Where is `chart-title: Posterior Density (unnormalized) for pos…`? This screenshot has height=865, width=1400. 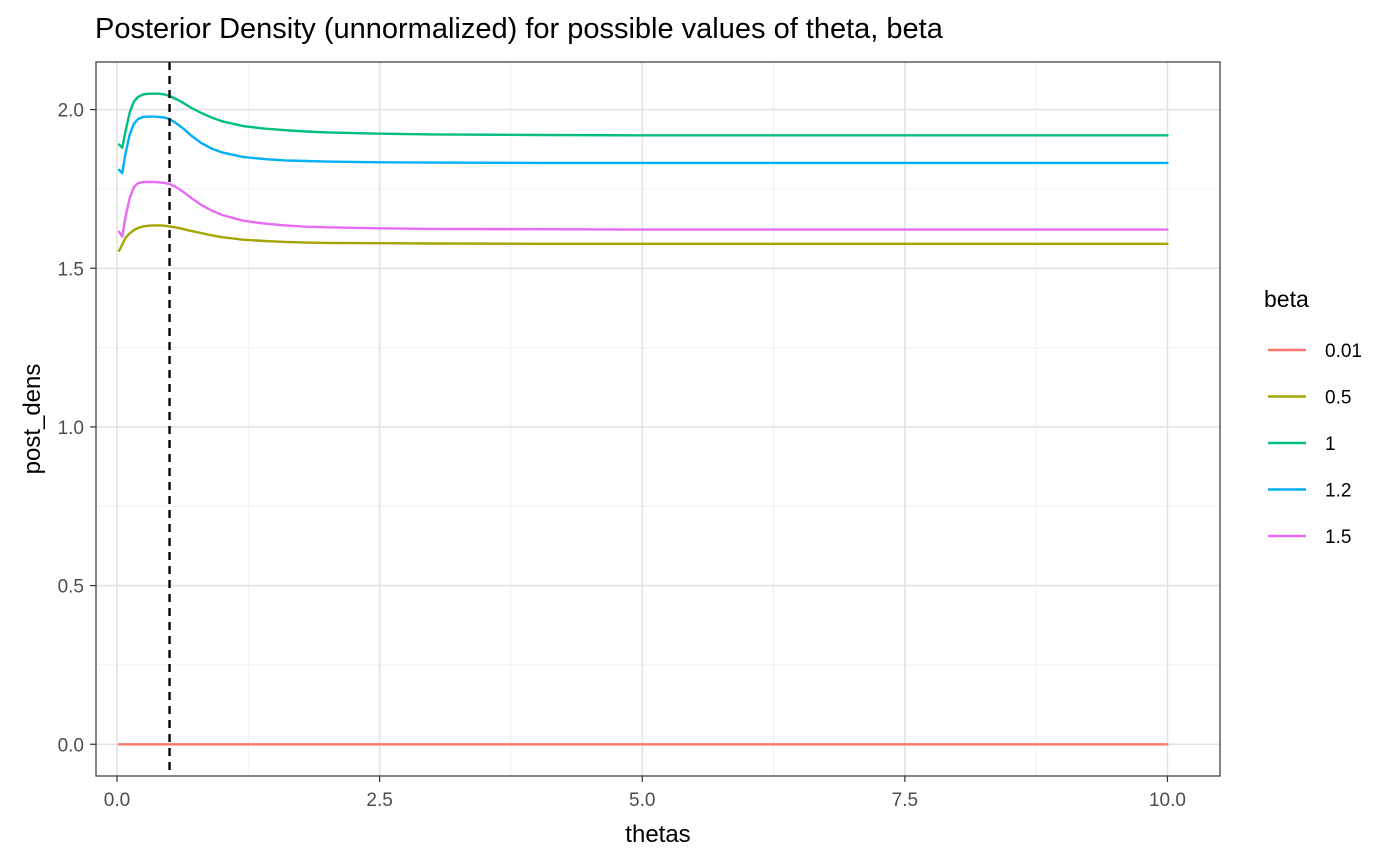
chart-title: Posterior Density (unnormalized) for pos… is located at coordinates (519, 29).